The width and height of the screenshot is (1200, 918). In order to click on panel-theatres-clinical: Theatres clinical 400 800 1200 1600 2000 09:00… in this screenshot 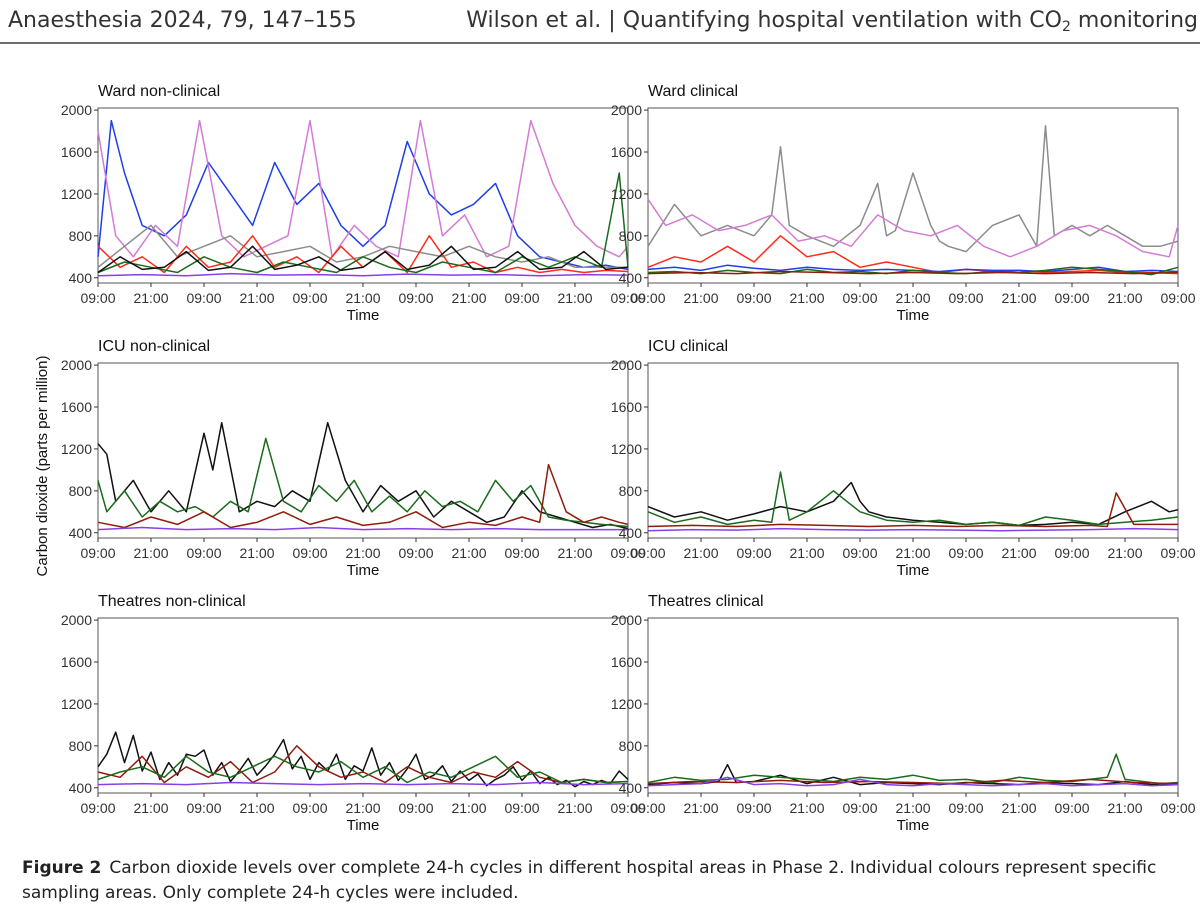, I will do `click(903, 713)`.